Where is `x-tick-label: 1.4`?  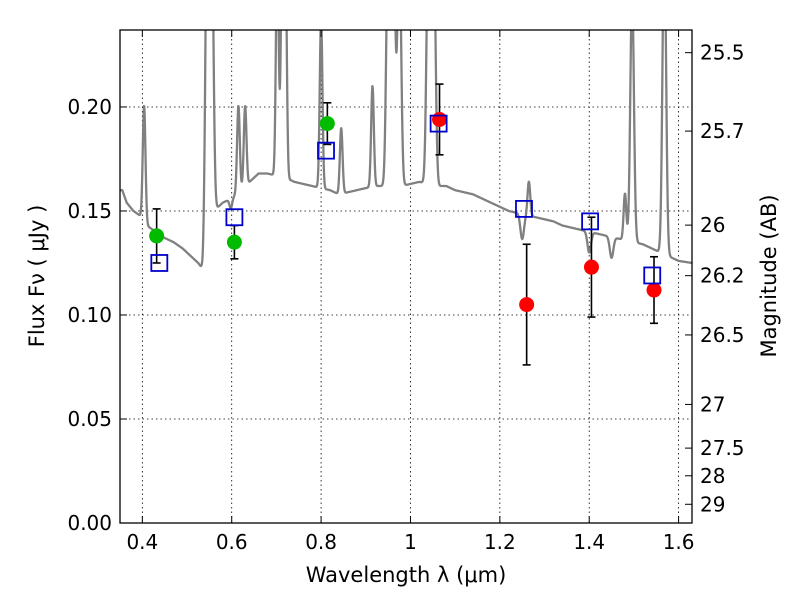
x-tick-label: 1.4 is located at coordinates (589, 542).